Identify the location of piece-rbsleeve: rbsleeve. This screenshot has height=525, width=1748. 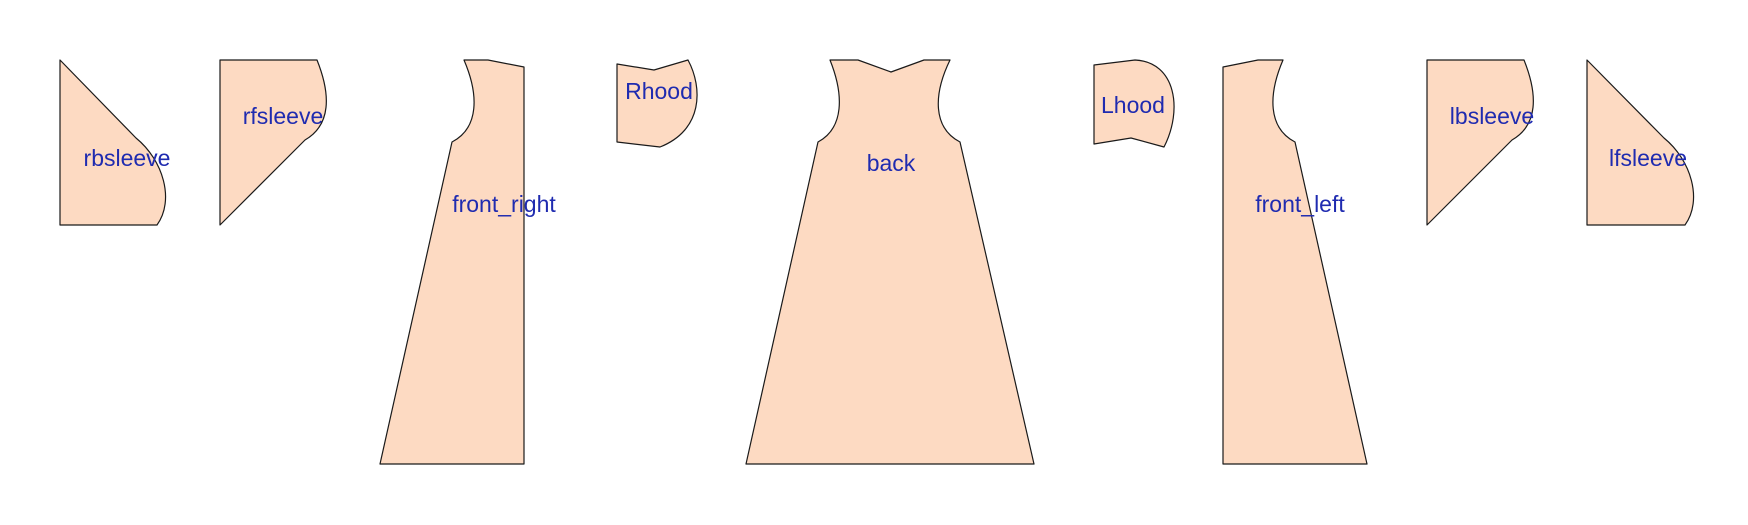
(115, 142).